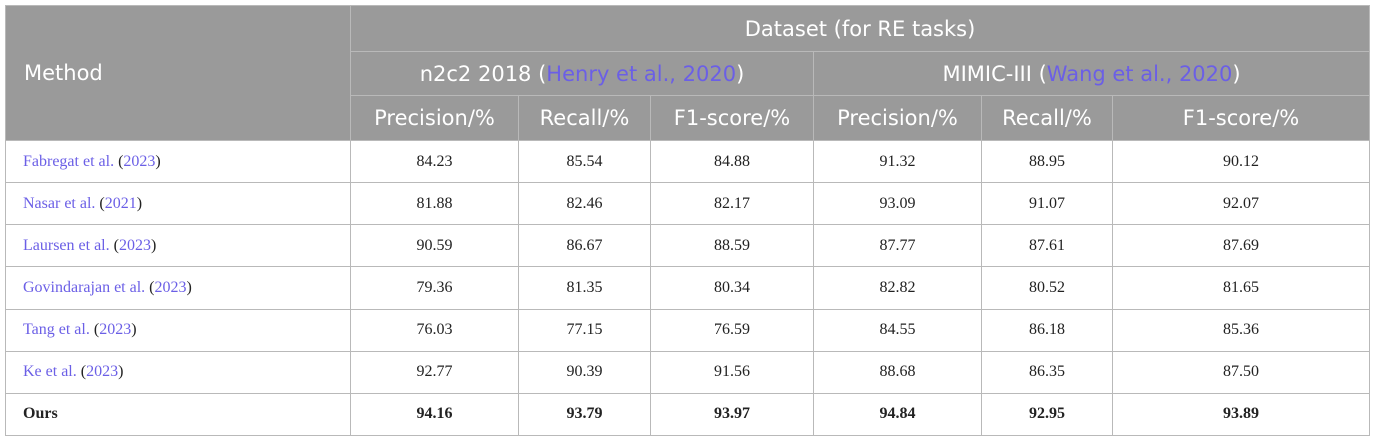  I want to click on value-cell: 82.17, so click(732, 204).